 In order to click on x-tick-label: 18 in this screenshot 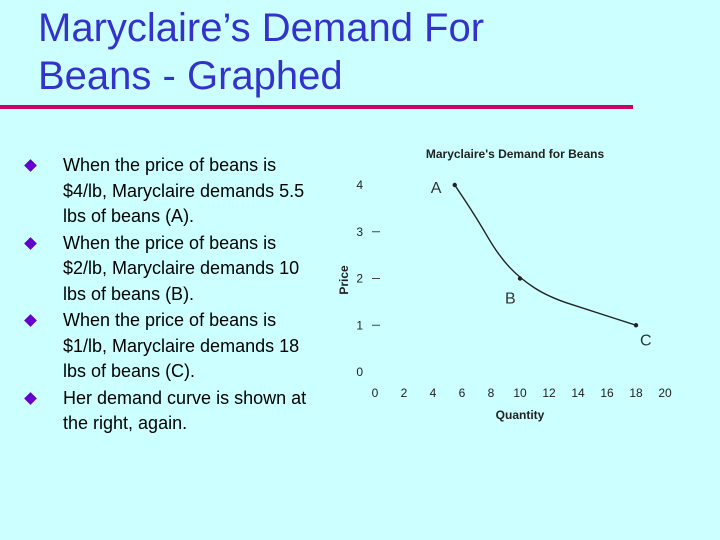, I will do `click(636, 393)`.